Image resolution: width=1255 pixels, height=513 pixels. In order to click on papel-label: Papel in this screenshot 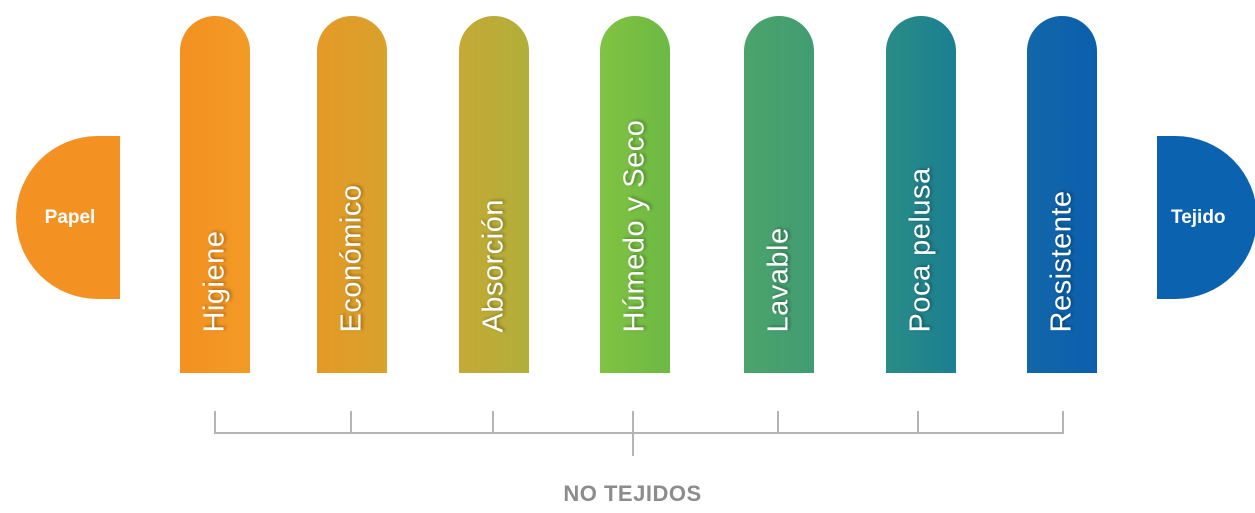, I will do `click(70, 217)`.